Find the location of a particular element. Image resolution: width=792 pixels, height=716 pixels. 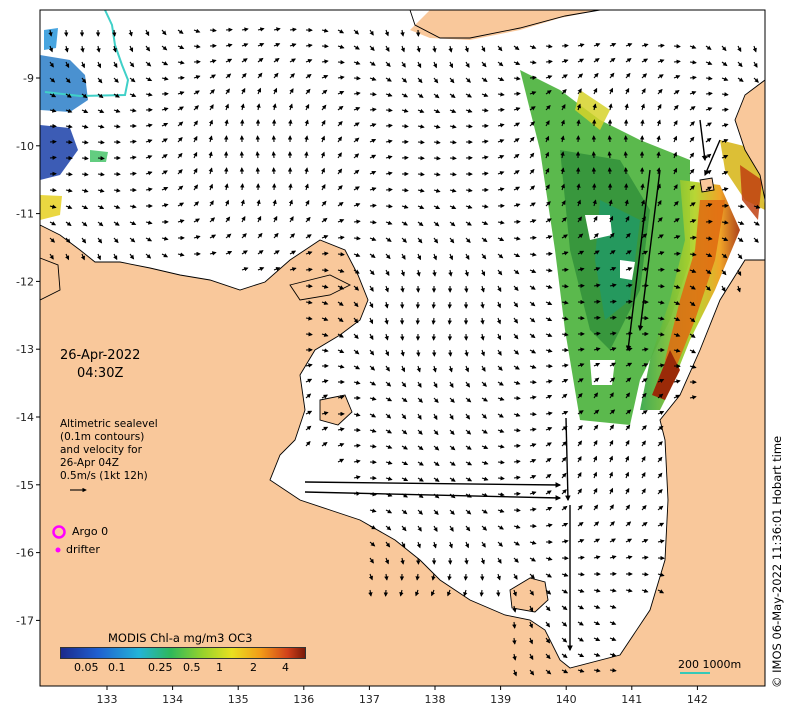

x-tick-label: 137 is located at coordinates (369, 699).